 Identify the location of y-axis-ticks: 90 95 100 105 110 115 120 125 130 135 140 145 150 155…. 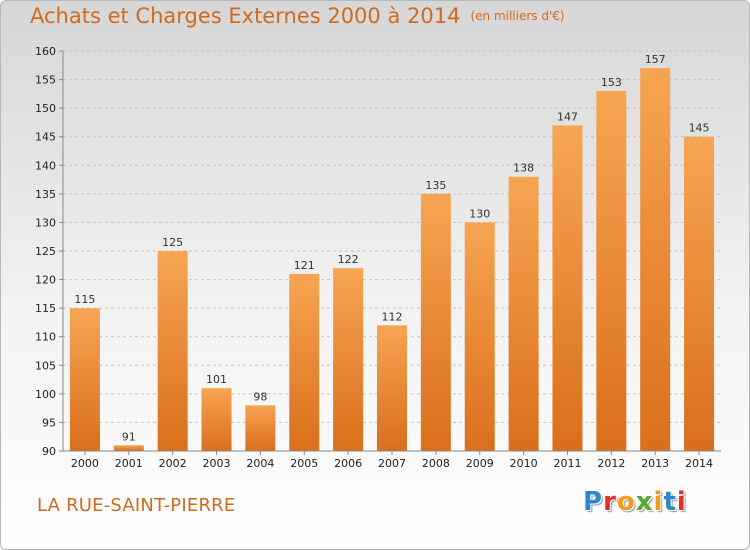
(49, 251).